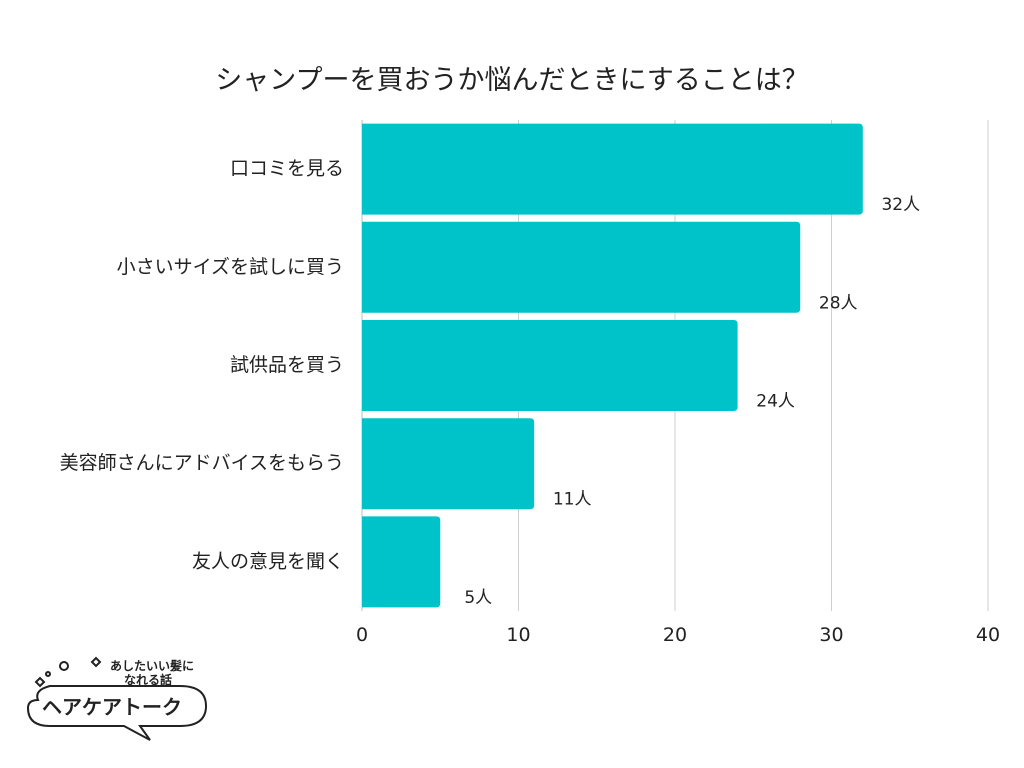 The image size is (1024, 768). I want to click on x-tick-label: 30, so click(831, 635).